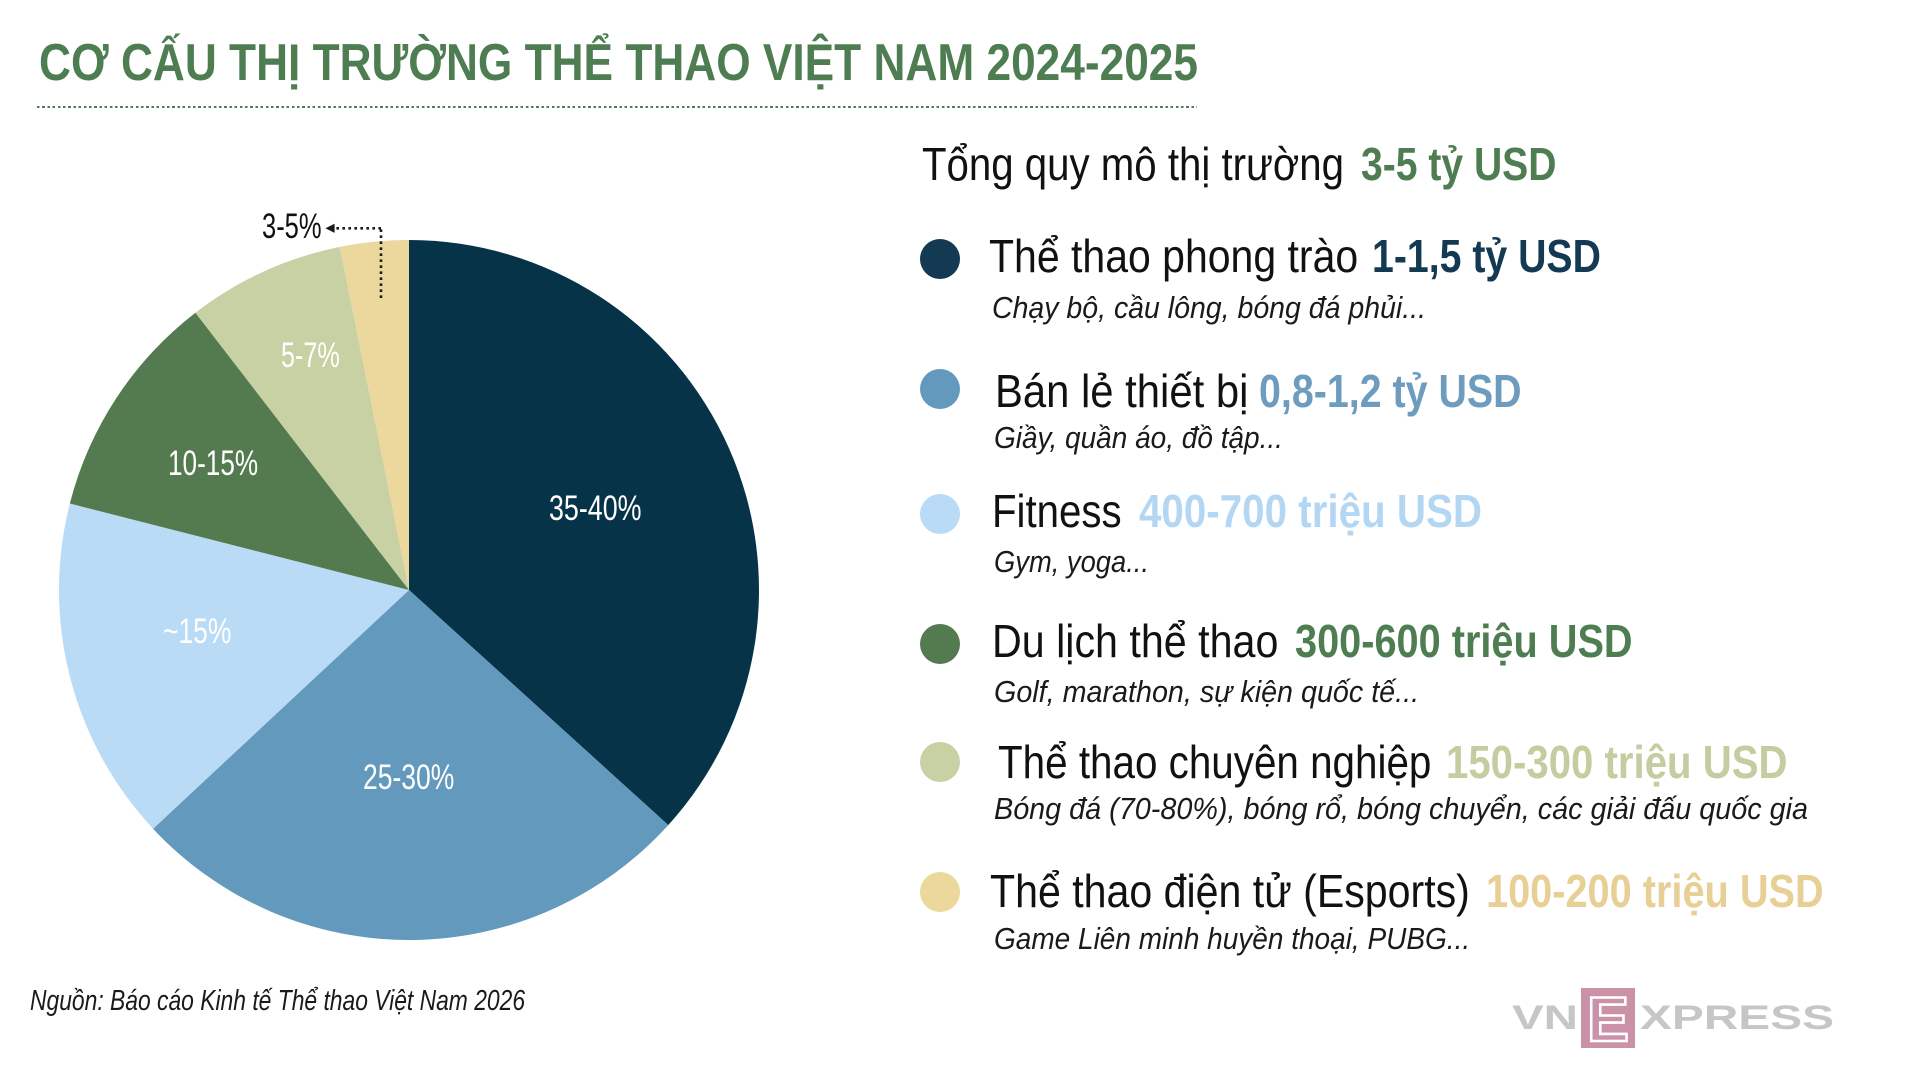 The height and width of the screenshot is (1080, 1920). What do you see at coordinates (1608, 1020) in the screenshot?
I see `svg-text: E` at bounding box center [1608, 1020].